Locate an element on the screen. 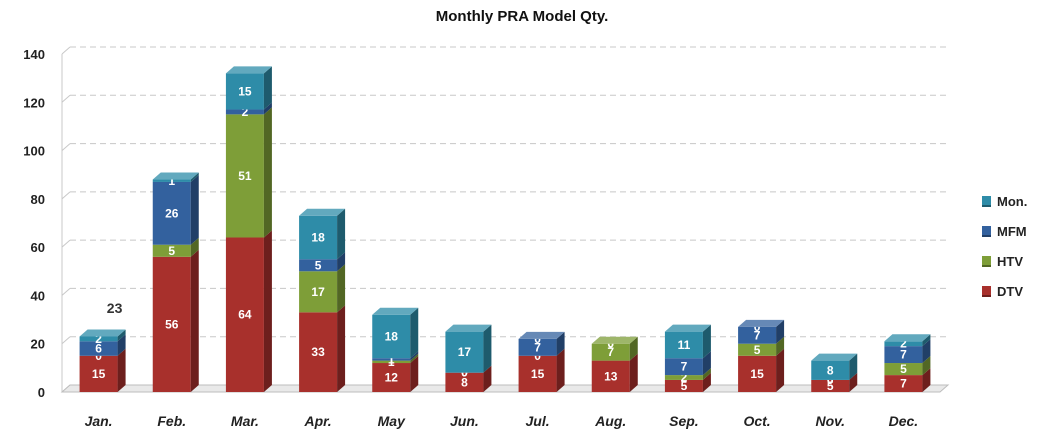 Image resolution: width=1044 pixels, height=447 pixels. data-label: 26 is located at coordinates (172, 213).